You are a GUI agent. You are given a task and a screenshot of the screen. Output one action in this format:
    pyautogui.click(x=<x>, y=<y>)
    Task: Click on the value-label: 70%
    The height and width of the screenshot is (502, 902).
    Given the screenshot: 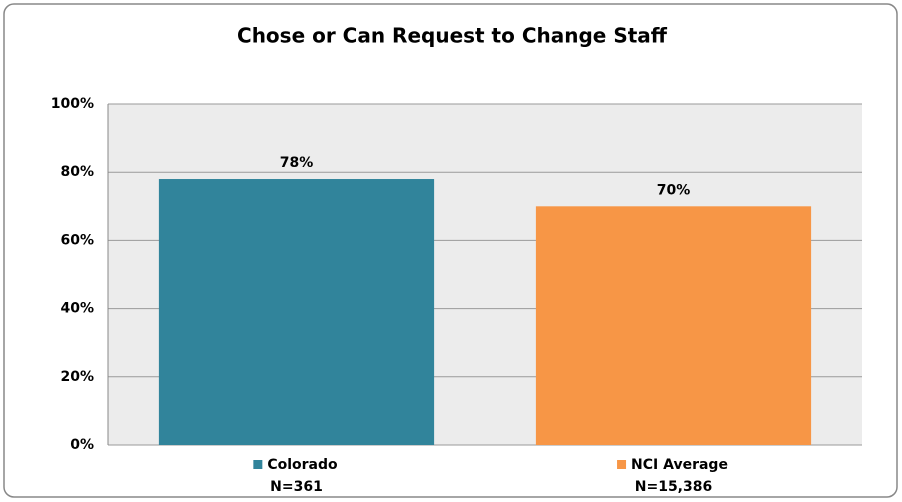 What is the action you would take?
    pyautogui.click(x=674, y=190)
    